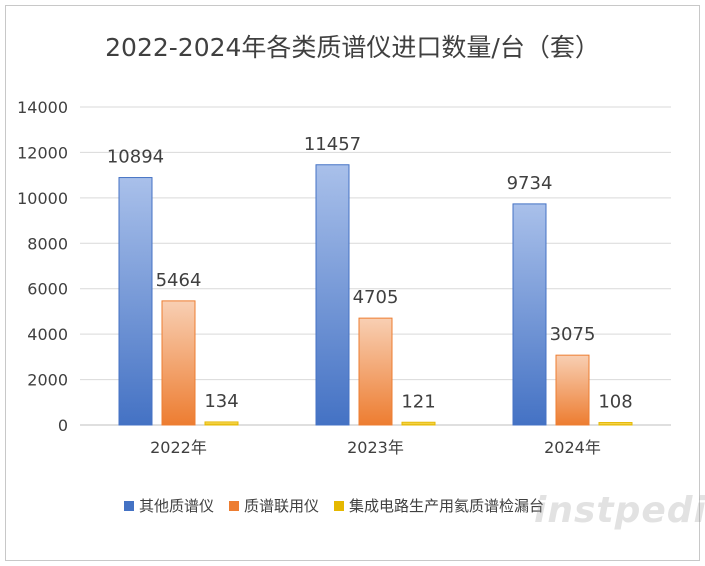 Image resolution: width=705 pixels, height=566 pixels. I want to click on data-label: 108, so click(615, 402).